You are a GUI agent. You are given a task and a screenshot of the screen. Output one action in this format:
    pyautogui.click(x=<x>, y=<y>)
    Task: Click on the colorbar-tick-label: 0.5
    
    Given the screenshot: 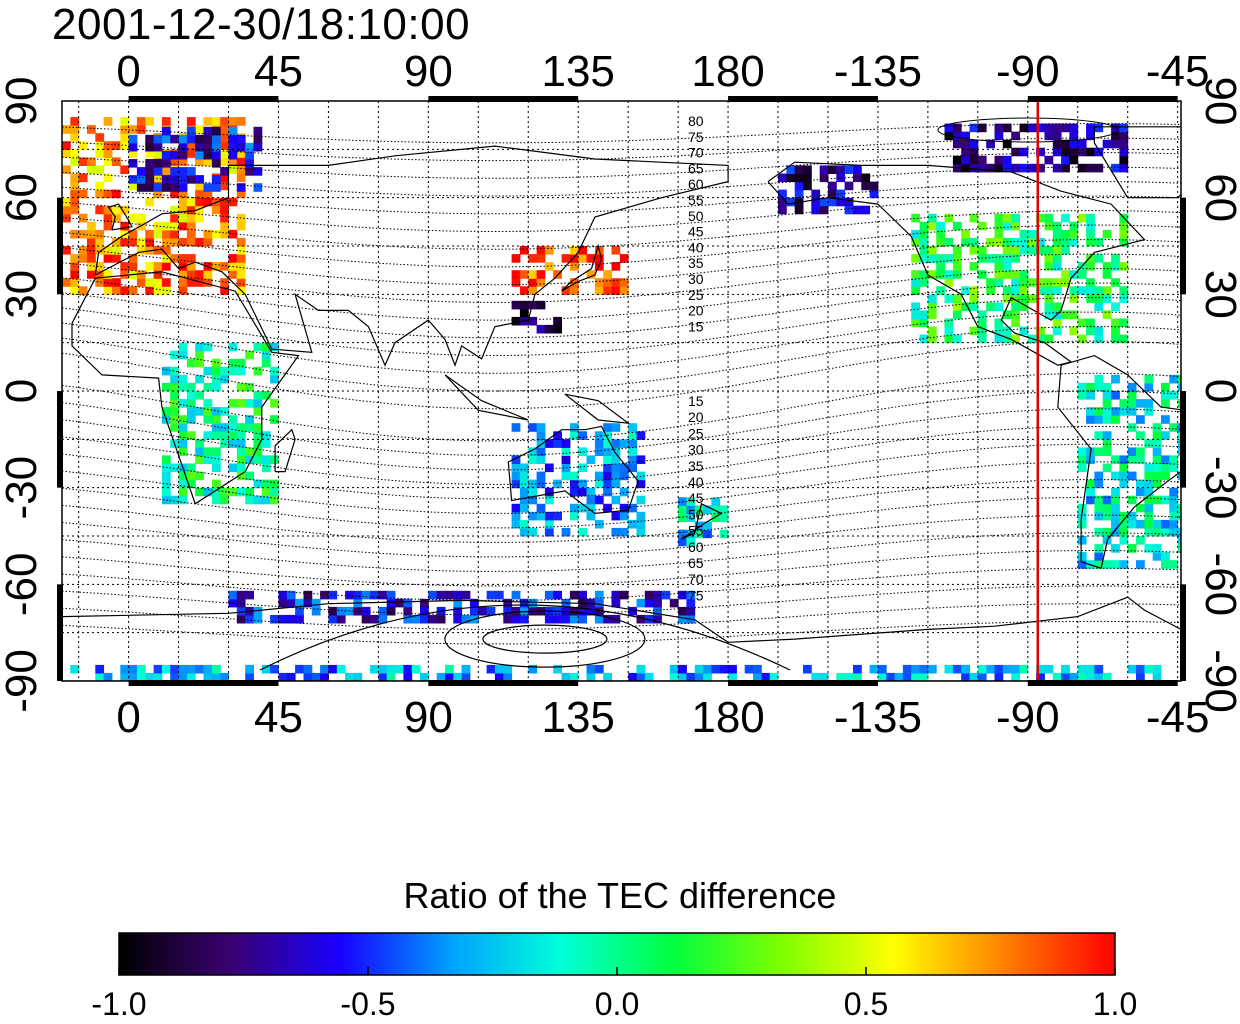 What is the action you would take?
    pyautogui.click(x=866, y=1004)
    